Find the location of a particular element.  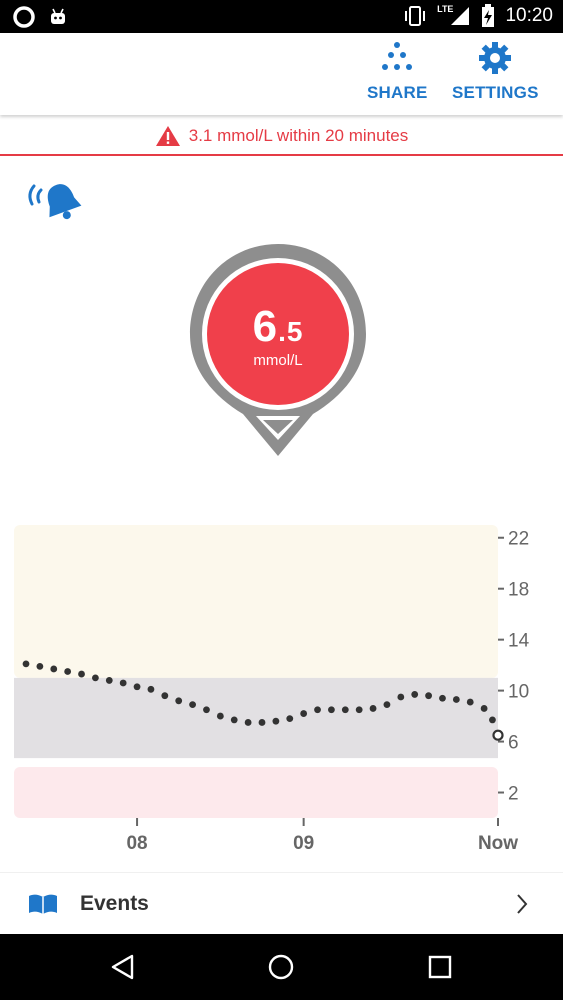

y-tick-label: 22 is located at coordinates (518, 539).